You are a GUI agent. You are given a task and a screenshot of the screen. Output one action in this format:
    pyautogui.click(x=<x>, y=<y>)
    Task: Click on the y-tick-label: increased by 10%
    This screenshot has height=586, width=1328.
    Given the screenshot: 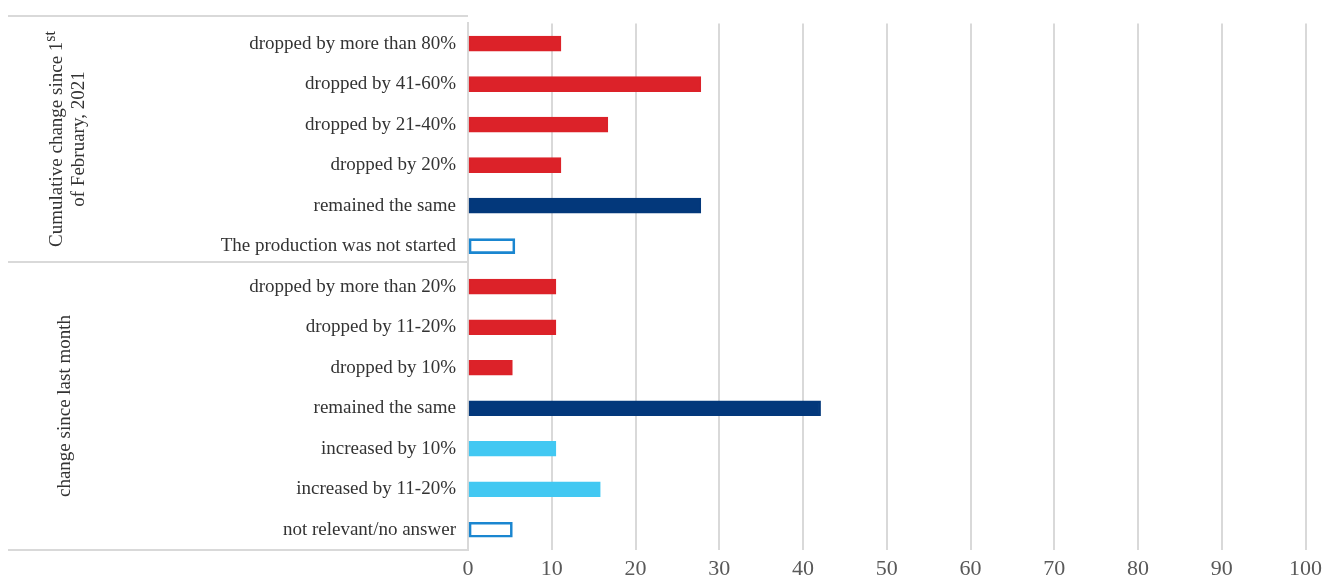 What is the action you would take?
    pyautogui.click(x=388, y=447)
    